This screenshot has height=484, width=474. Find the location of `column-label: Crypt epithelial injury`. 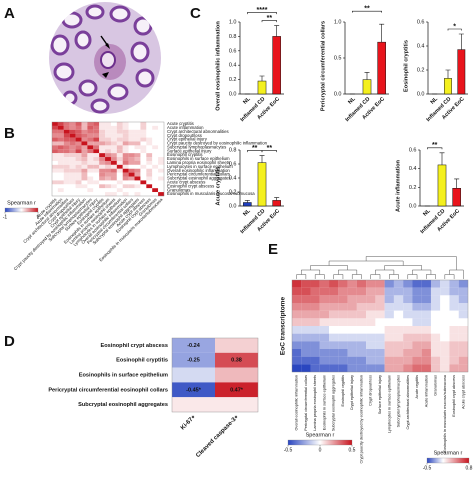

column-label: Crypt epithelial injury is located at coordinates (352, 392).